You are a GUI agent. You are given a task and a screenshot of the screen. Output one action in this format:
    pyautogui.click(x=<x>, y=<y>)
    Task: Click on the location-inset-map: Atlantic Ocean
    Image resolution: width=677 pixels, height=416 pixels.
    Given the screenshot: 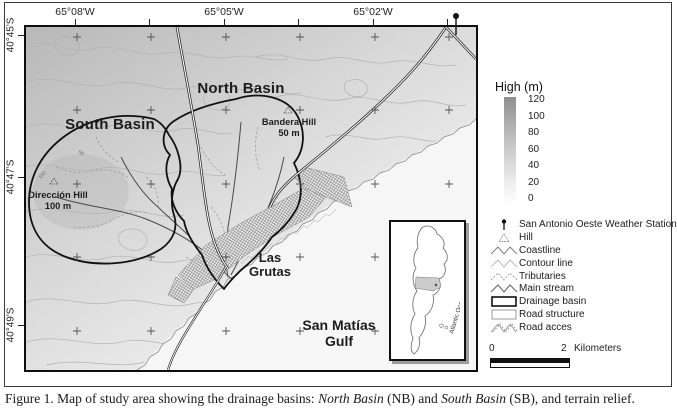 What is the action you would take?
    pyautogui.click(x=428, y=290)
    